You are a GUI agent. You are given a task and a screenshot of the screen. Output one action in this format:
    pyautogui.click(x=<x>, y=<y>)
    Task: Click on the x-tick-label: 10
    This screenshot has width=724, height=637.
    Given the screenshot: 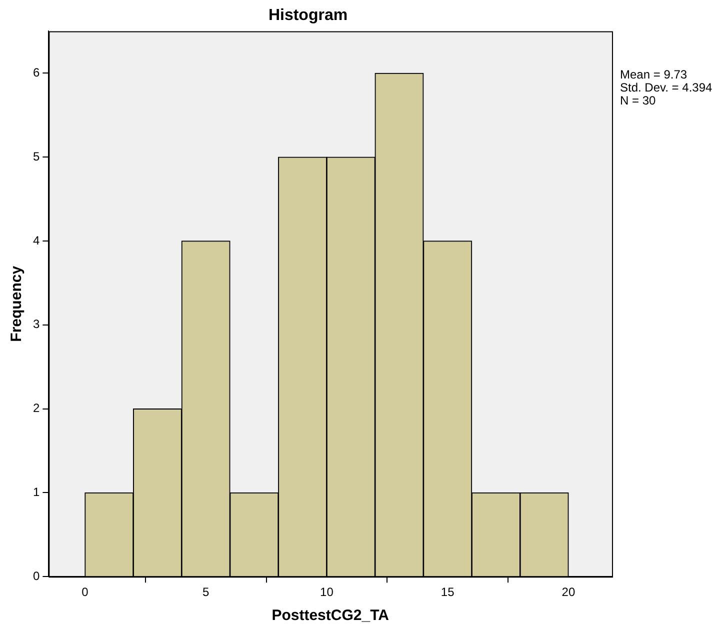 What is the action you would take?
    pyautogui.click(x=327, y=592)
    